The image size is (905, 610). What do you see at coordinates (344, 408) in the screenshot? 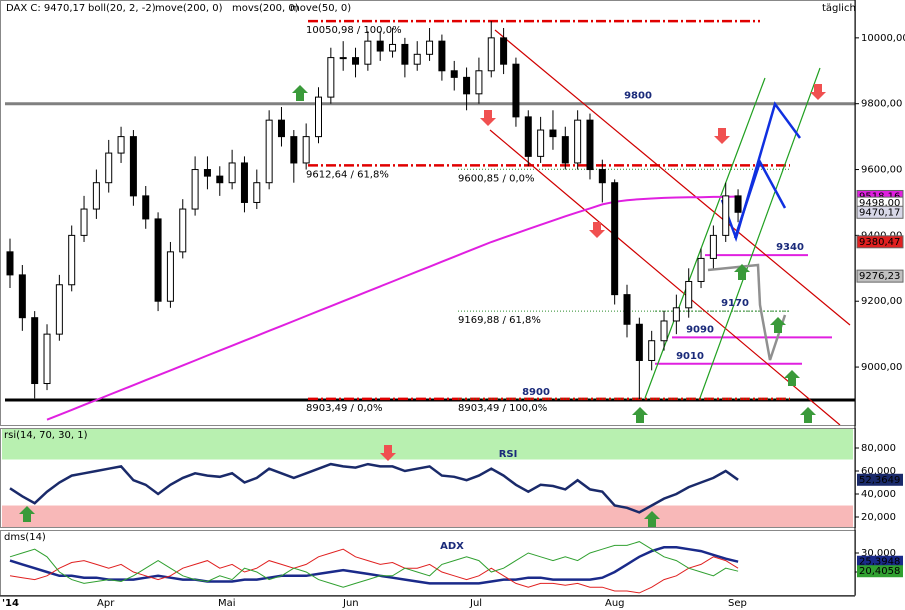
I see `fib-label: 8903,49 / 0,0%` at bounding box center [344, 408].